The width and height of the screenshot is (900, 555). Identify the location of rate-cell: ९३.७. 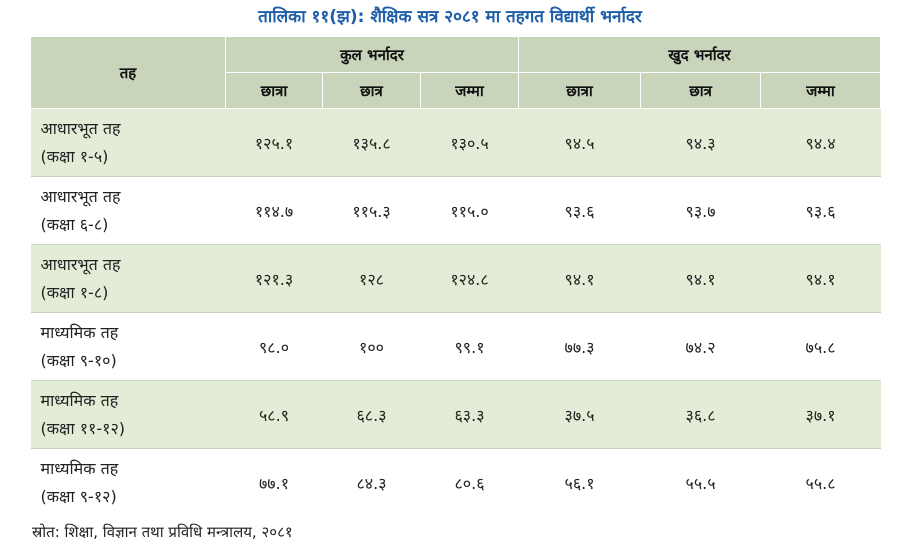
(700, 210).